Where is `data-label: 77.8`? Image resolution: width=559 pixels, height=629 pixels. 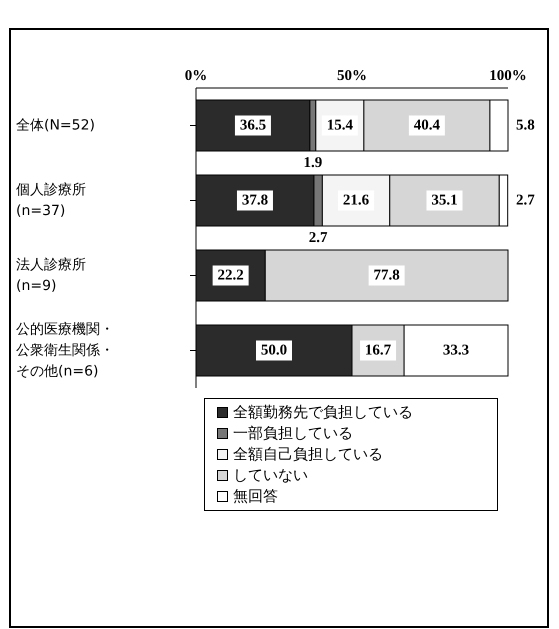
data-label: 77.8 is located at coordinates (387, 276).